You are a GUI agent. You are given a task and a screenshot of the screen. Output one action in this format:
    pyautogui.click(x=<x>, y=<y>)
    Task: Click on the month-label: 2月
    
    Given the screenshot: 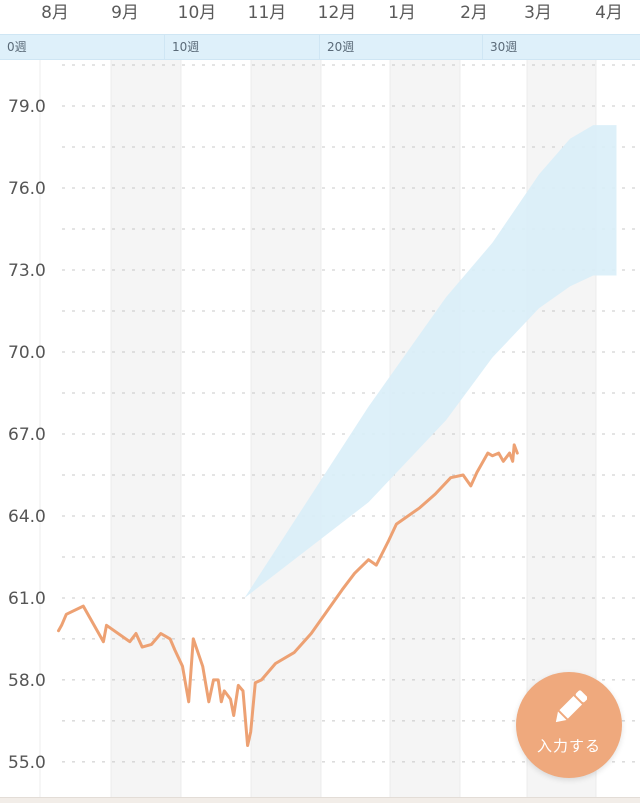 What is the action you would take?
    pyautogui.click(x=474, y=13)
    